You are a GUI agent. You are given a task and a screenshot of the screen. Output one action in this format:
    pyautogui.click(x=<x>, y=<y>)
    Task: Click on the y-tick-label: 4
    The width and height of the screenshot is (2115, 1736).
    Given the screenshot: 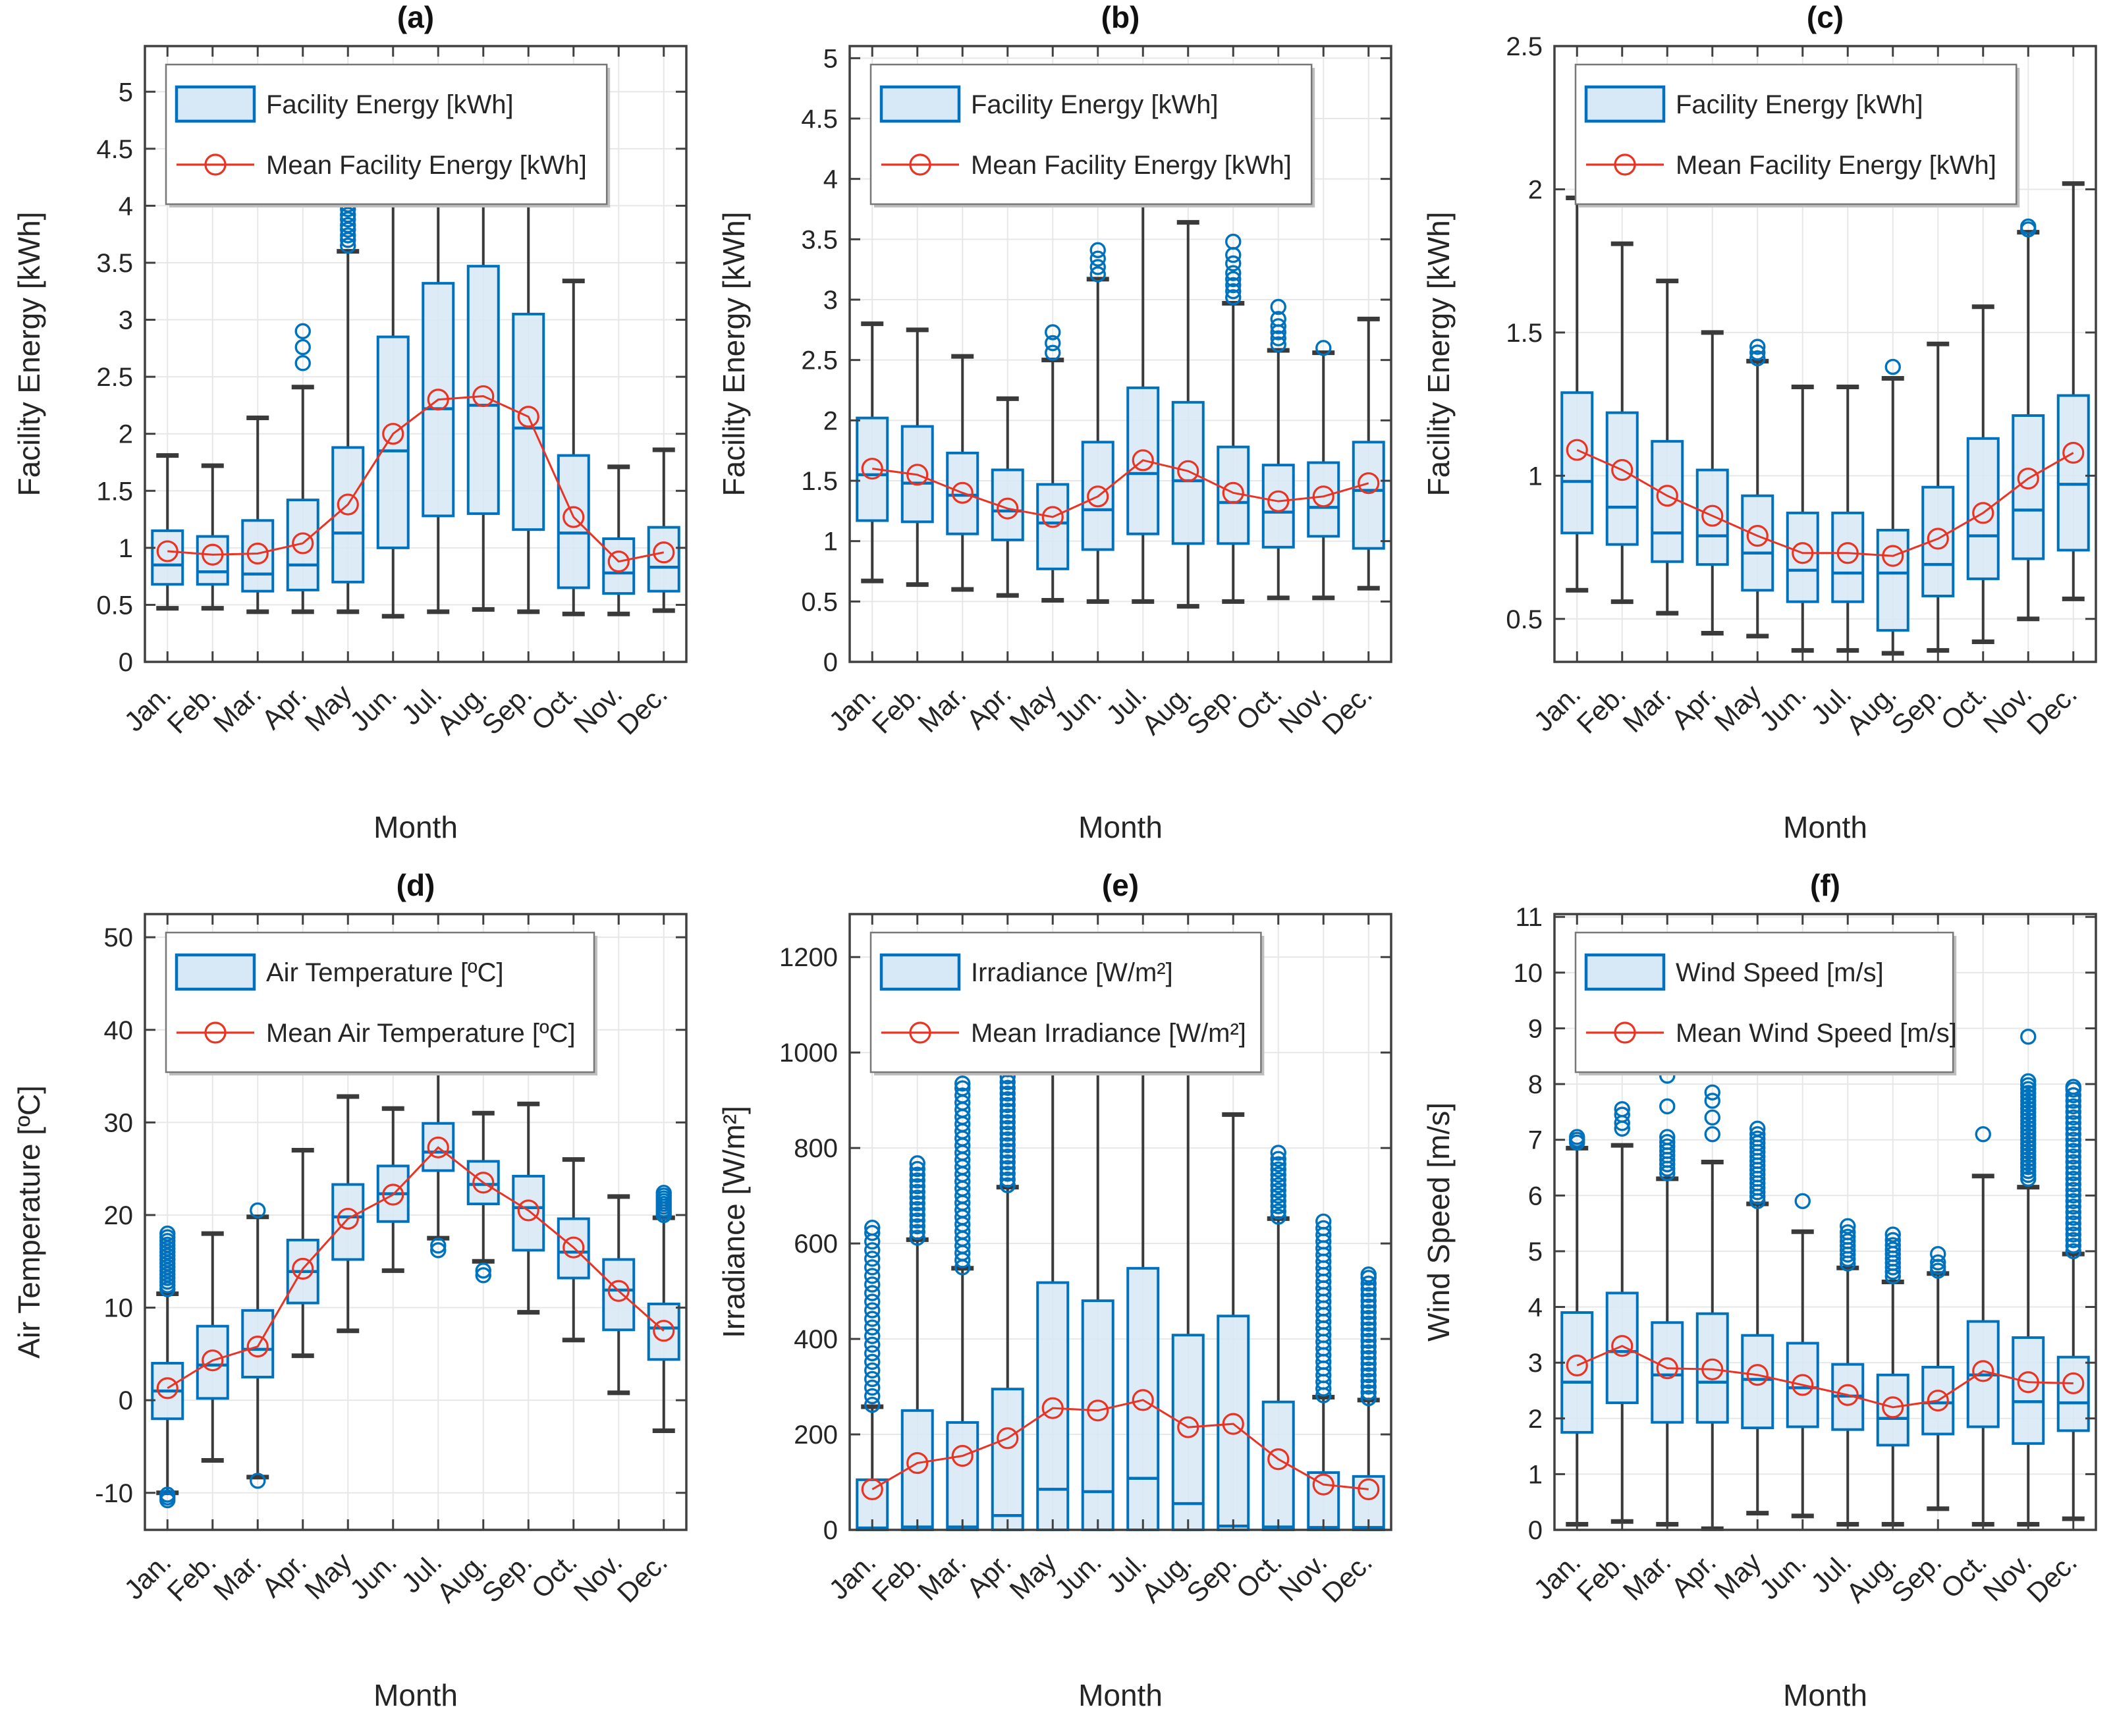 What is the action you would take?
    pyautogui.click(x=831, y=179)
    